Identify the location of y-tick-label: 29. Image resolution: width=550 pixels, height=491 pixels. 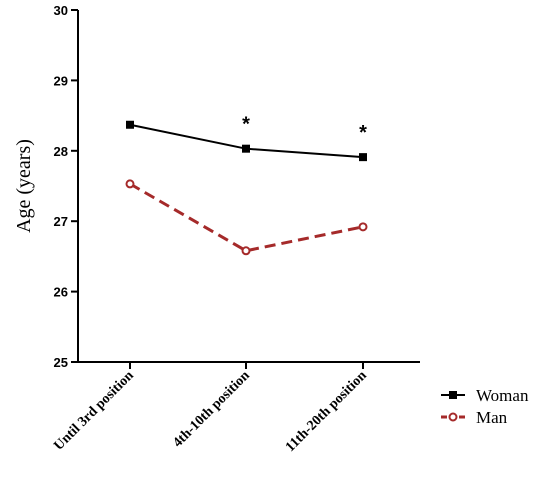
(61, 80).